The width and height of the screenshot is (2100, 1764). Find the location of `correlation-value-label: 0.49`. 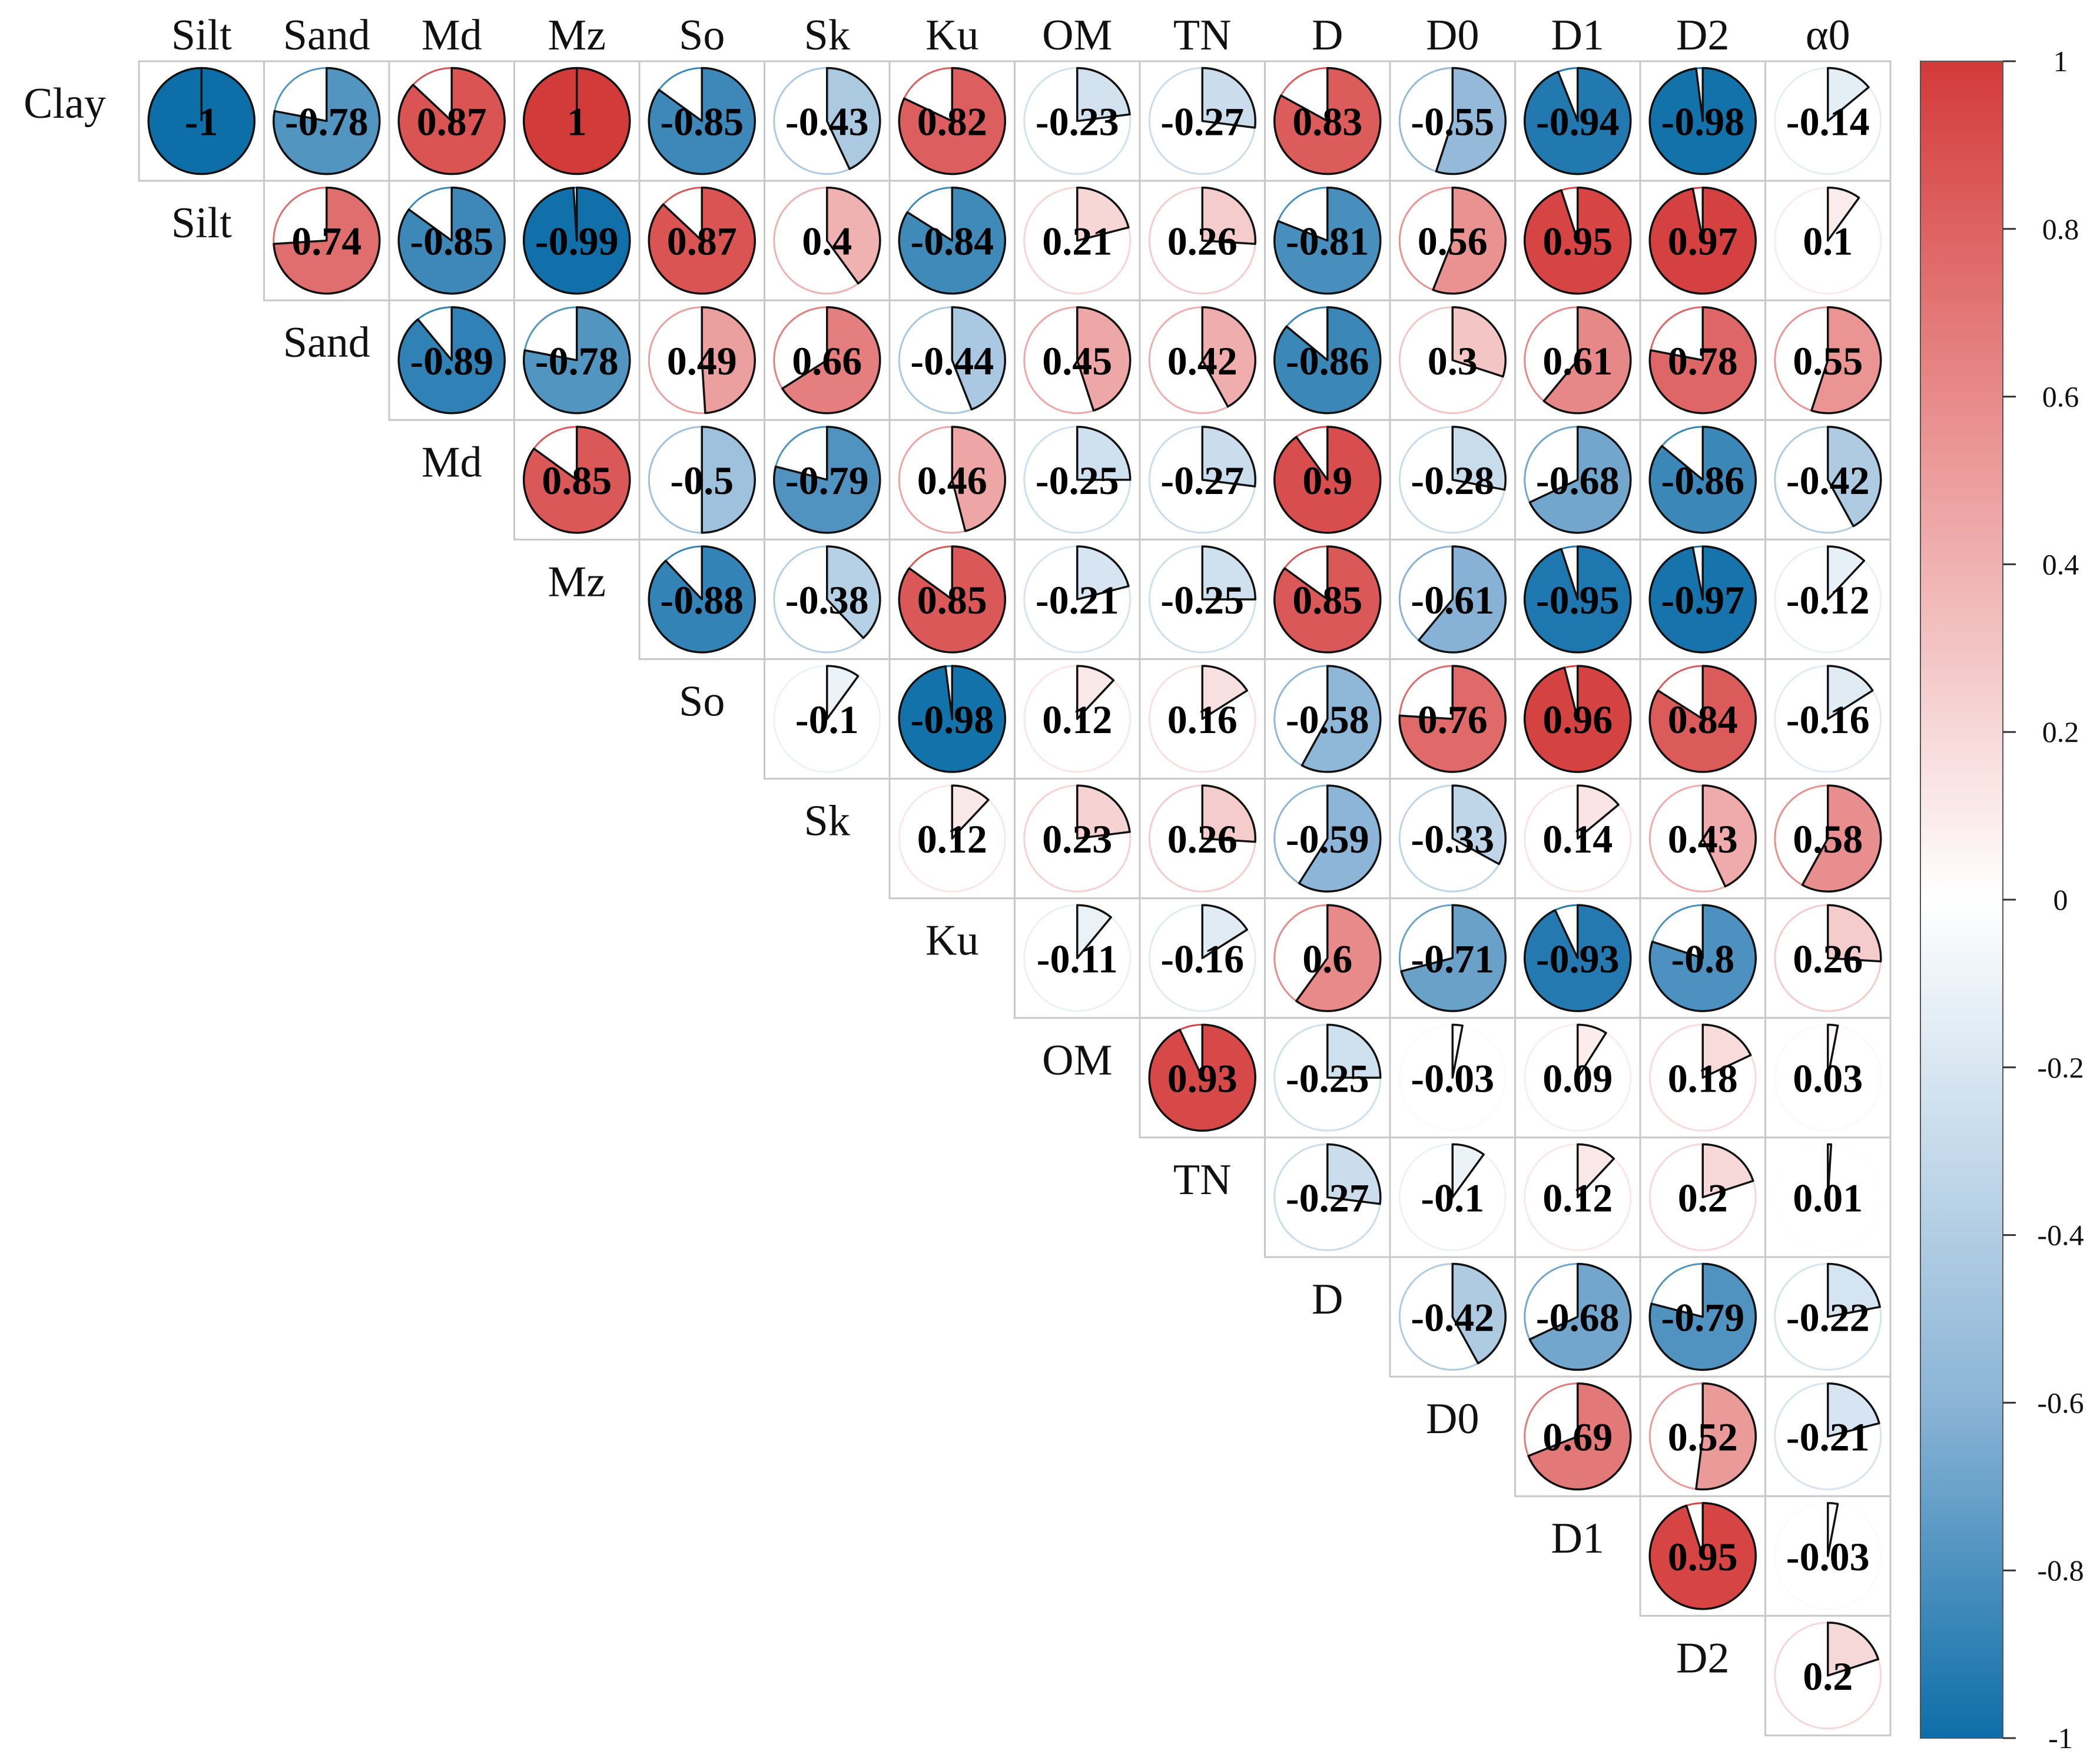

correlation-value-label: 0.49 is located at coordinates (702, 361).